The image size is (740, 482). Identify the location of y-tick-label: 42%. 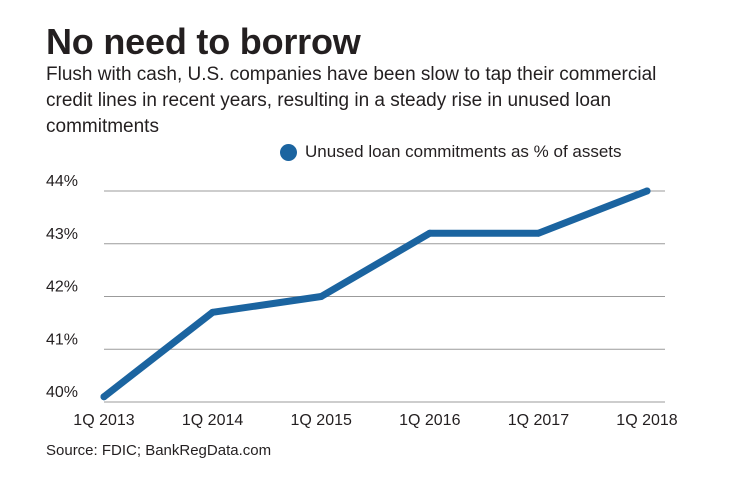
(62, 287).